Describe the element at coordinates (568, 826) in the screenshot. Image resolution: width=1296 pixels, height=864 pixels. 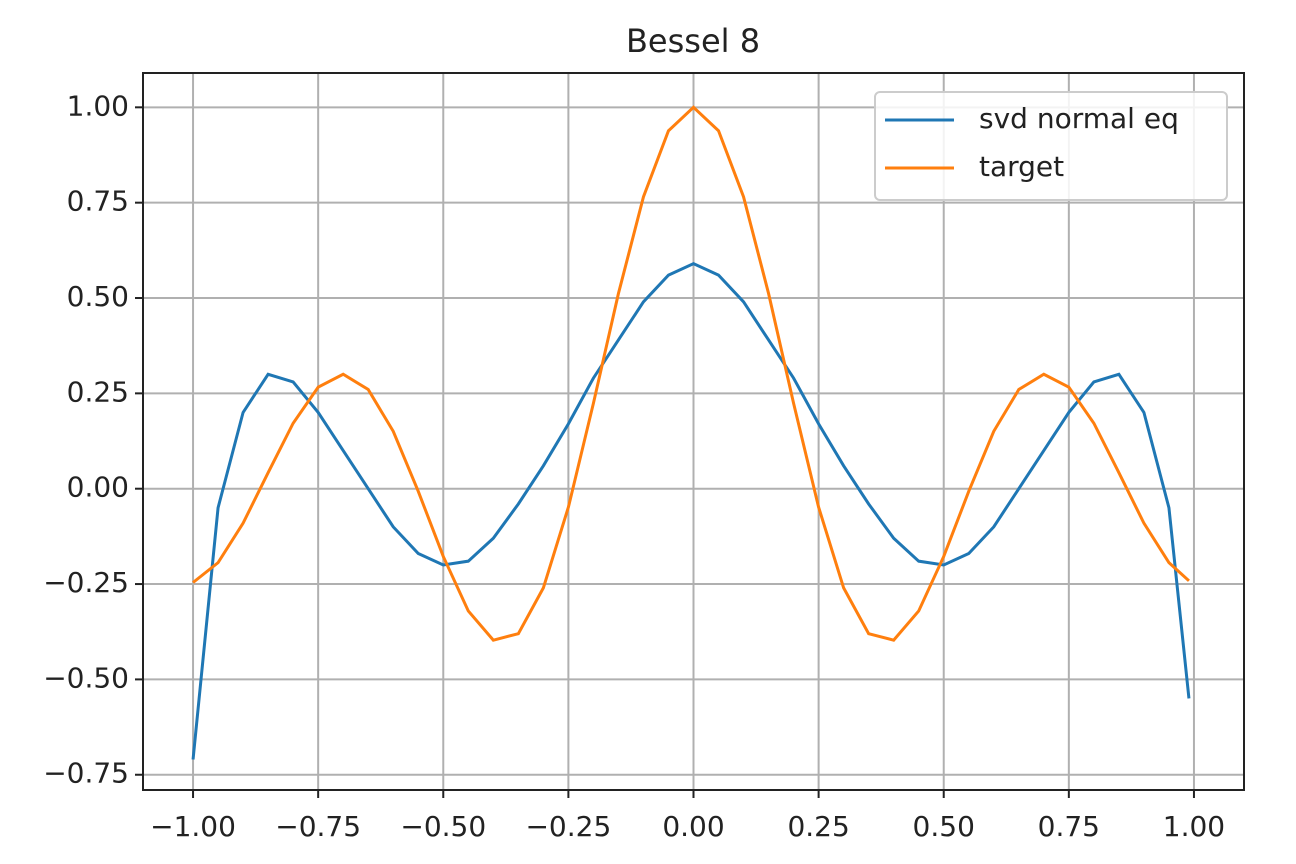
I see `x-tick-label: −0.25` at that location.